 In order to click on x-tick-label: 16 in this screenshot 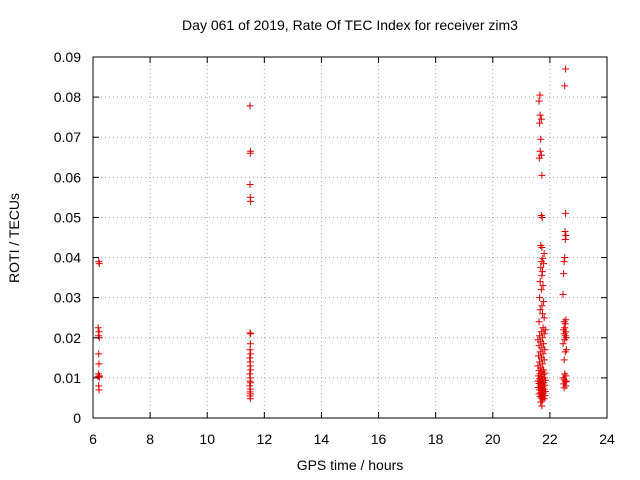, I will do `click(379, 439)`.